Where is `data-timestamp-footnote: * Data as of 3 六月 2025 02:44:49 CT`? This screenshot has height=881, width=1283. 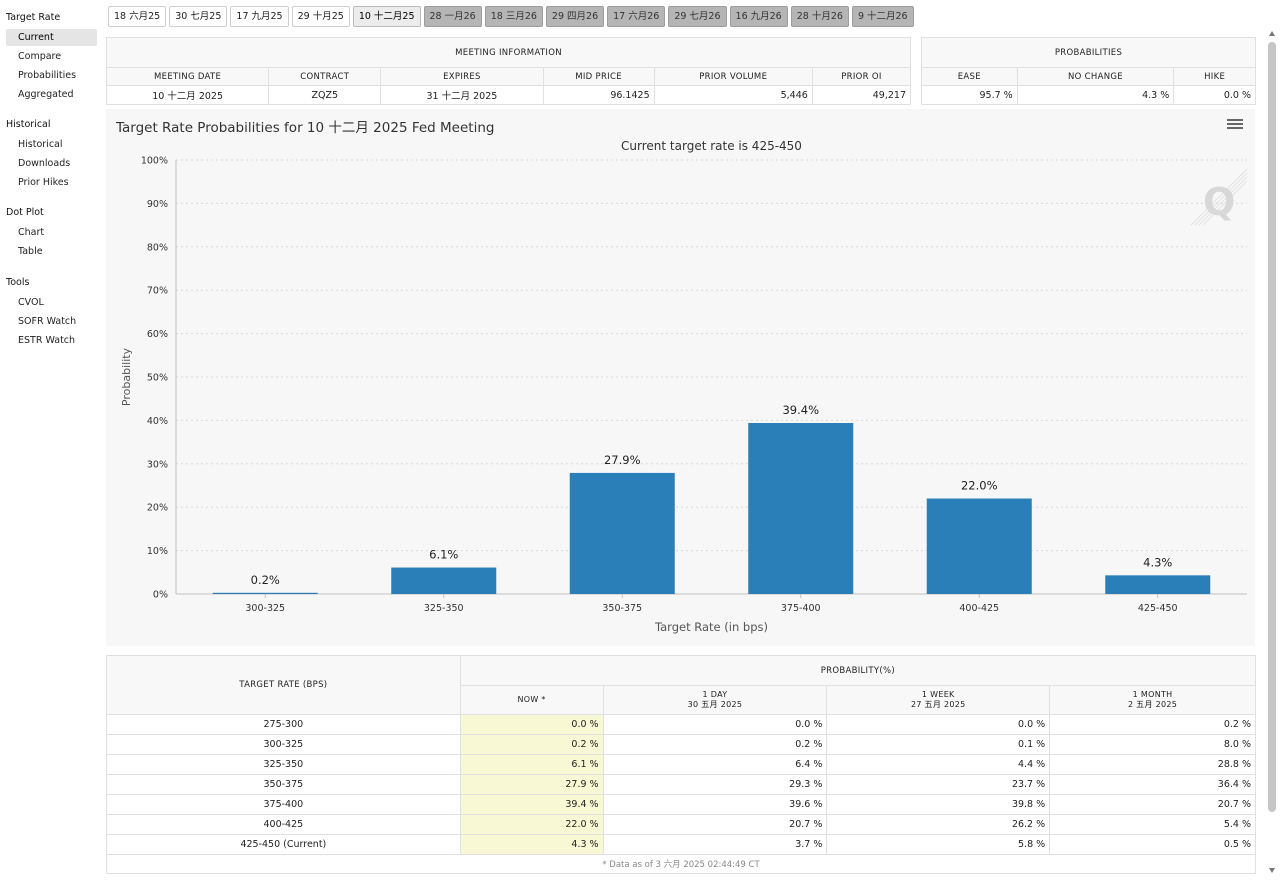
data-timestamp-footnote: * Data as of 3 六月 2025 02:44:49 CT is located at coordinates (681, 864).